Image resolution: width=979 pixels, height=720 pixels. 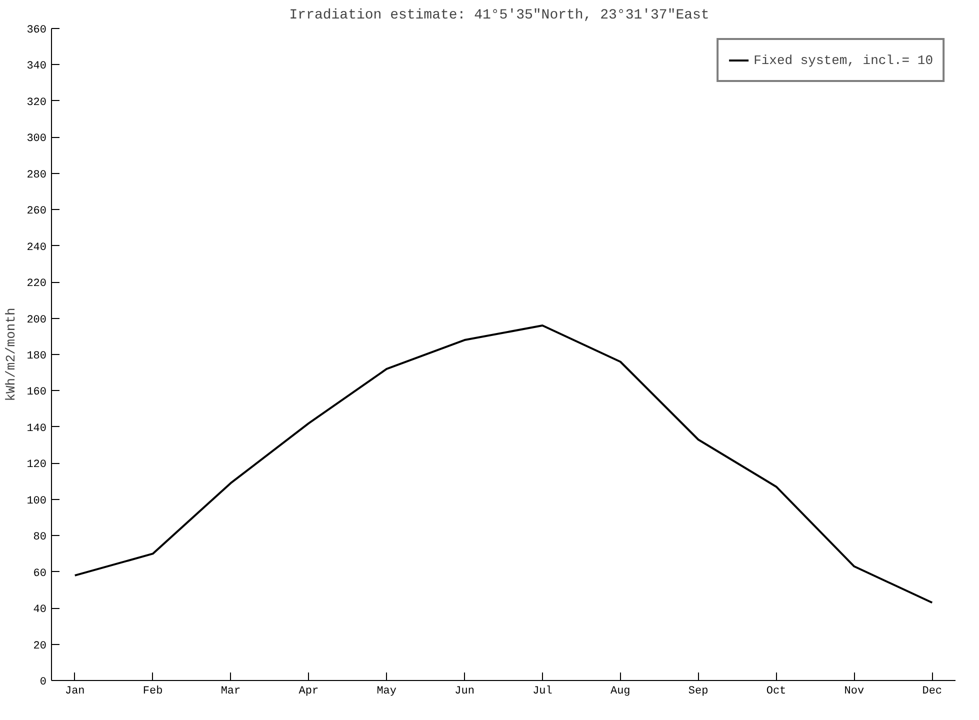 What do you see at coordinates (230, 692) in the screenshot?
I see `x-tick-label: Mar` at bounding box center [230, 692].